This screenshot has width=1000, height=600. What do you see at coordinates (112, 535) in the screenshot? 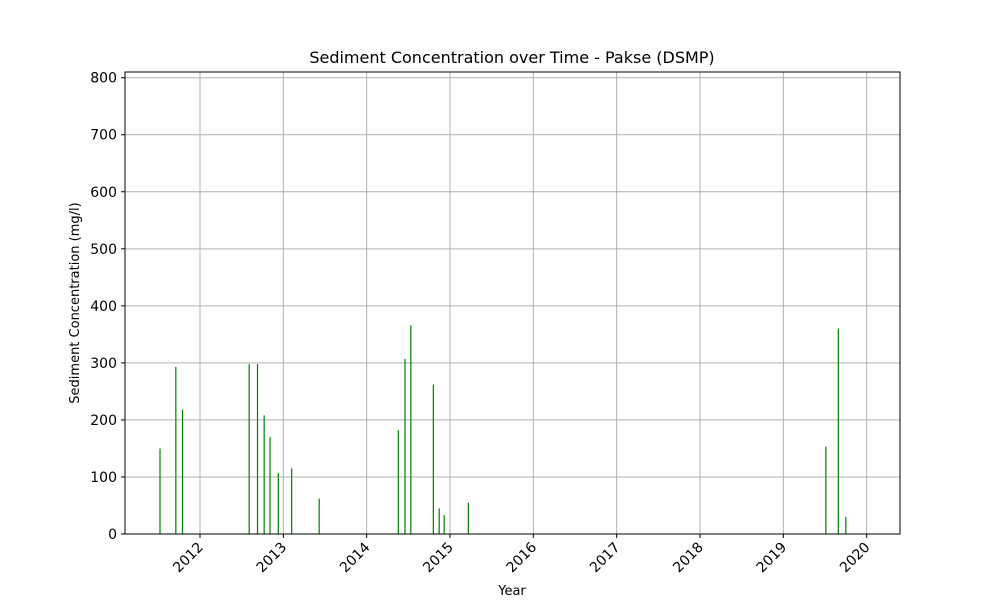
I see `y-tick-label: 0` at bounding box center [112, 535].